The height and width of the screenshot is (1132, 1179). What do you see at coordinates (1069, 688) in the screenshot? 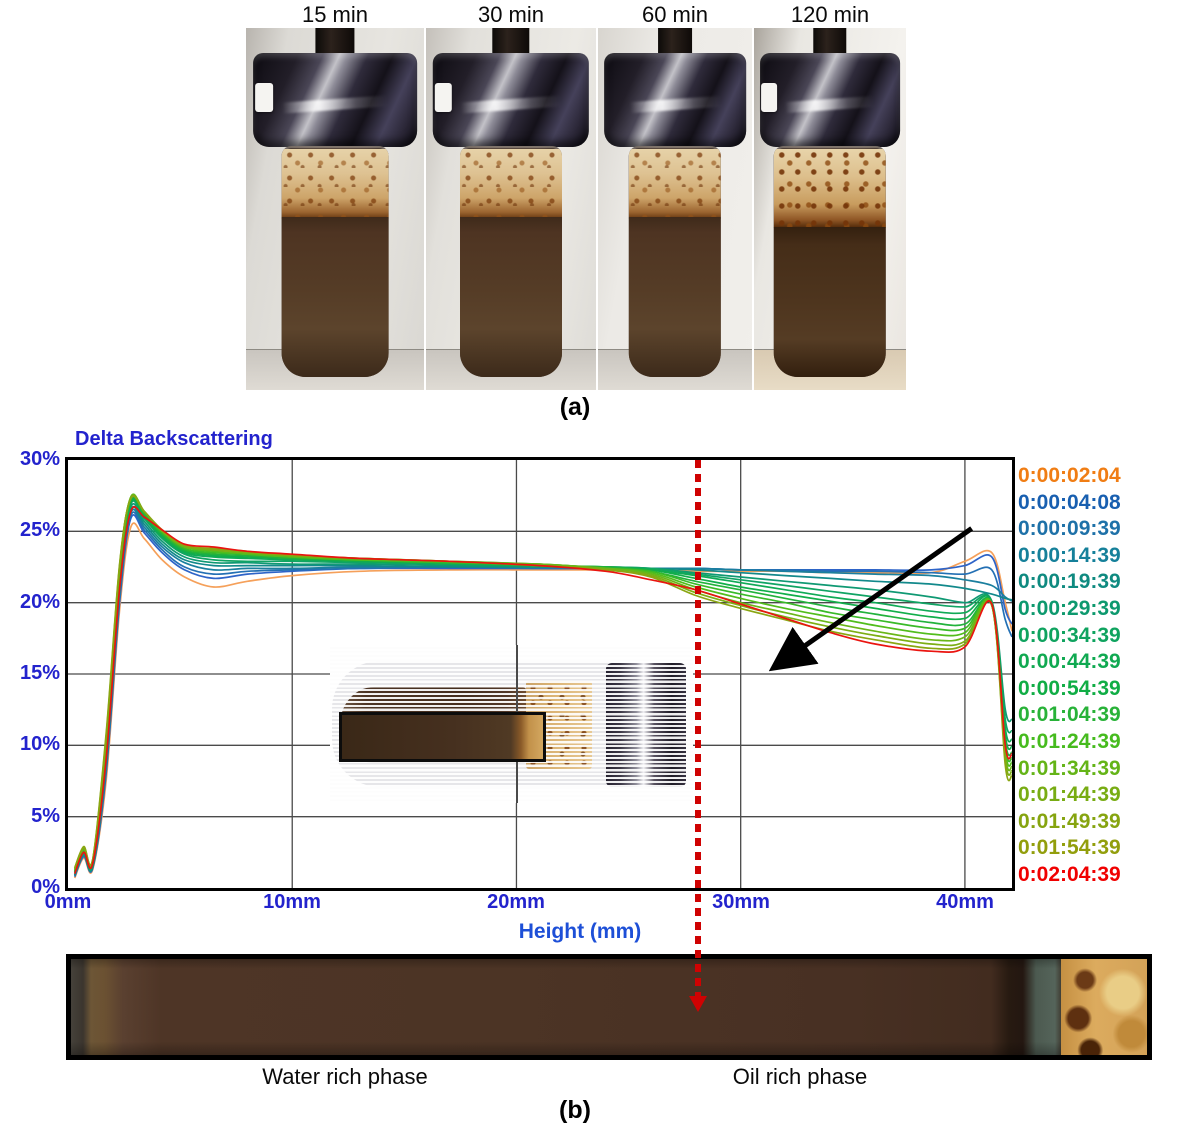
I see `legend-entry: 0:00:54:39` at bounding box center [1069, 688].